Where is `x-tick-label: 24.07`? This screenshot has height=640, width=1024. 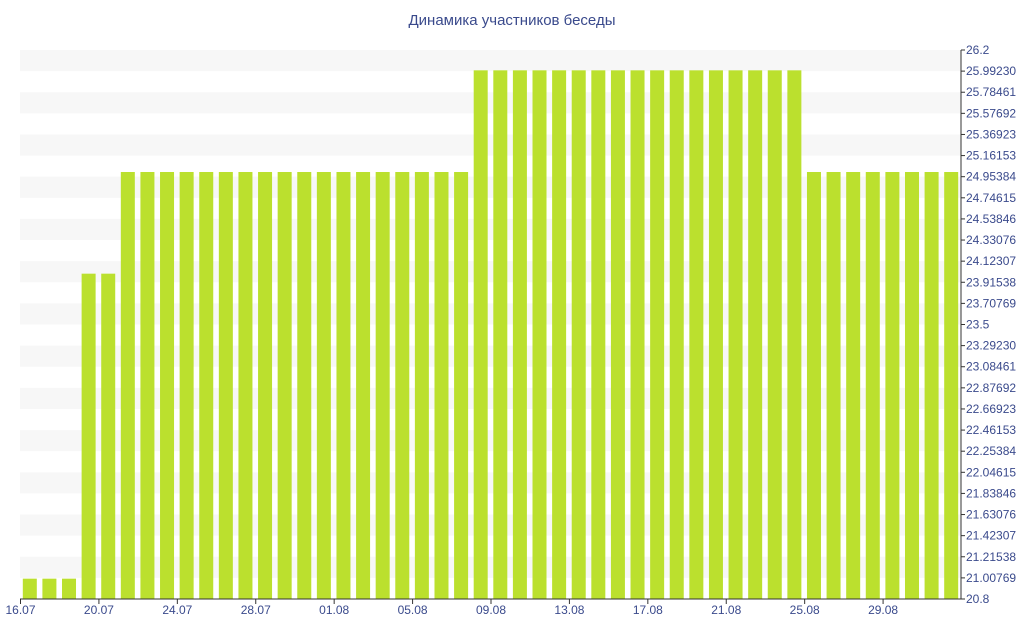
x-tick-label: 24.07 is located at coordinates (177, 610).